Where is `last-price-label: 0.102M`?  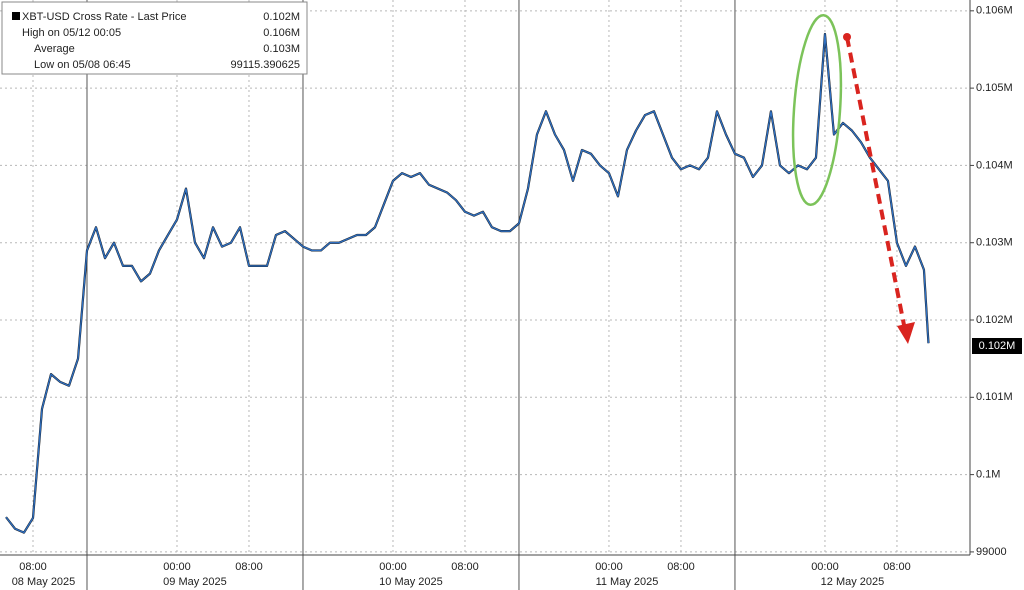
last-price-label: 0.102M is located at coordinates (997, 346).